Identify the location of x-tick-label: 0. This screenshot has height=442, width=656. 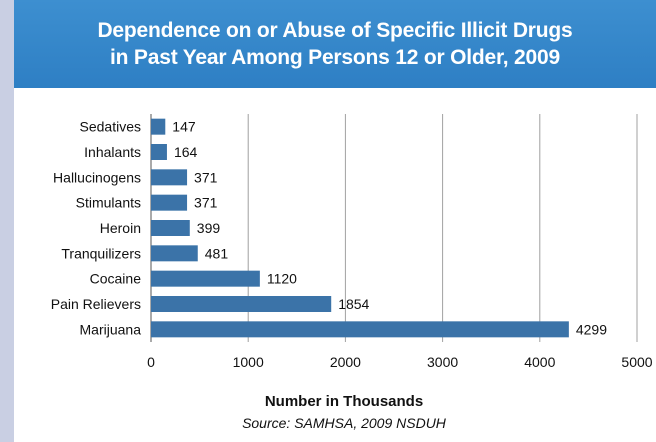
(151, 362).